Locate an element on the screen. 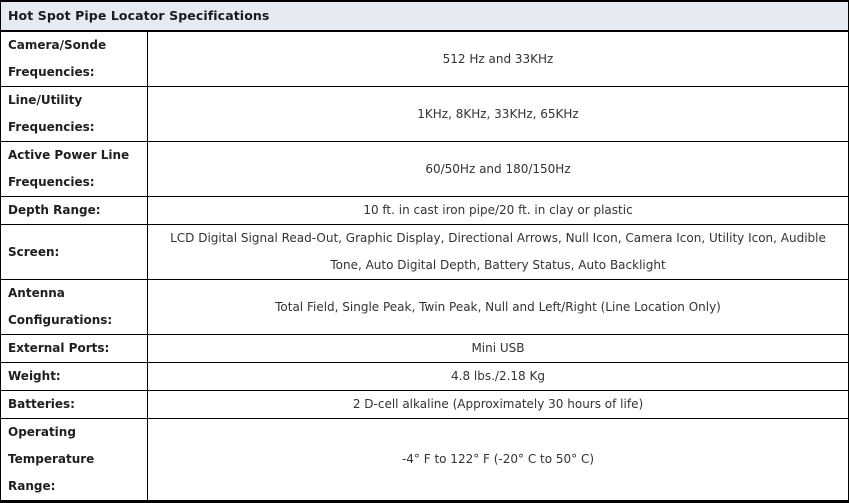 The width and height of the screenshot is (851, 503). spec-value-line-utility-frequencies: 1KHz, 8KHz, 33KHz, 65KHz is located at coordinates (498, 114).